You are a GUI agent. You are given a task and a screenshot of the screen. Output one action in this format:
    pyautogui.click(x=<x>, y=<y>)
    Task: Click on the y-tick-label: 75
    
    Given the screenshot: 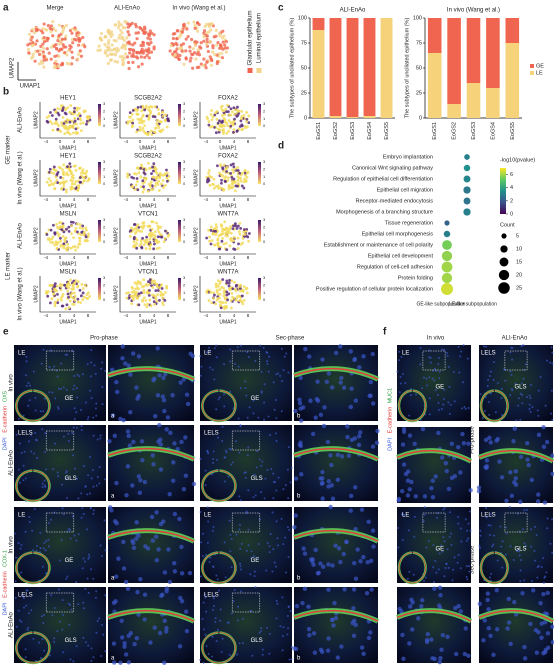 What is the action you would take?
    pyautogui.click(x=419, y=43)
    